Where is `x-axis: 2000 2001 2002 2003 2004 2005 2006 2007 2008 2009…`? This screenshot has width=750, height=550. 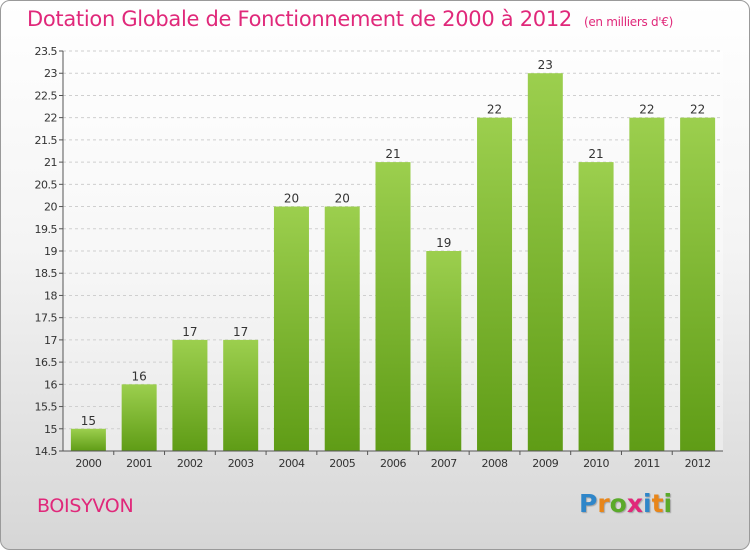 x-axis: 2000 2001 2002 2003 2004 2005 2006 2007 2008 2009… is located at coordinates (393, 460).